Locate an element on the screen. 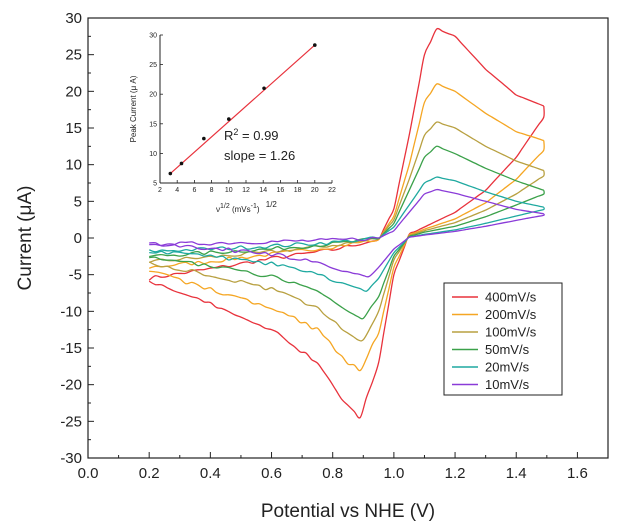 The height and width of the screenshot is (524, 626). legend-label: 200mV/s is located at coordinates (511, 314).